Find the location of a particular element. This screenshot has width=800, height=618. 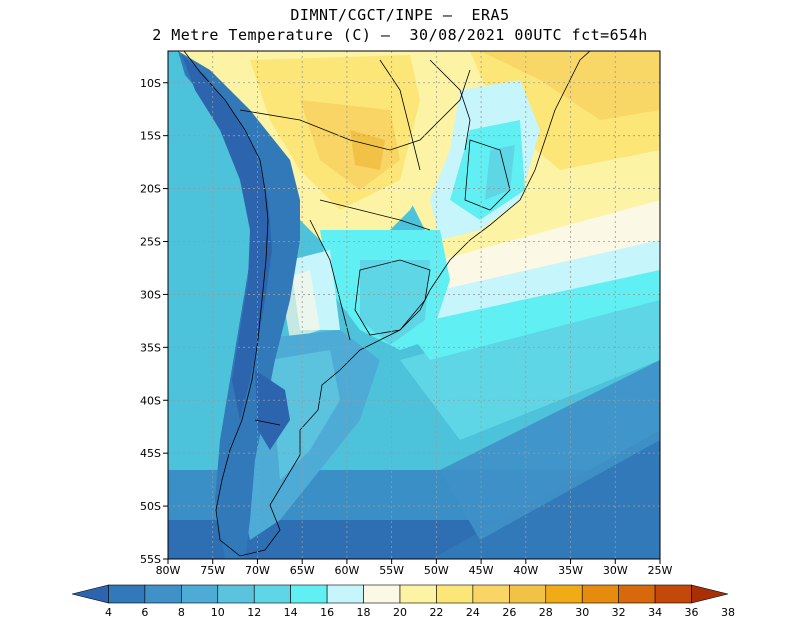

lat-label: 45S is located at coordinates (150, 453).